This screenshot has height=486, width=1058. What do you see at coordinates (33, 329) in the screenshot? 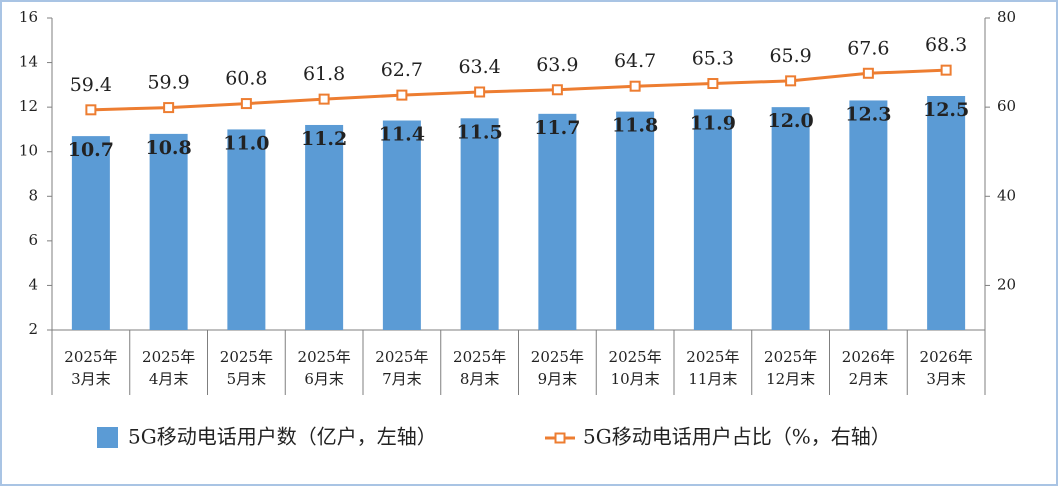
I see `y-tick-label: 2` at bounding box center [33, 329].